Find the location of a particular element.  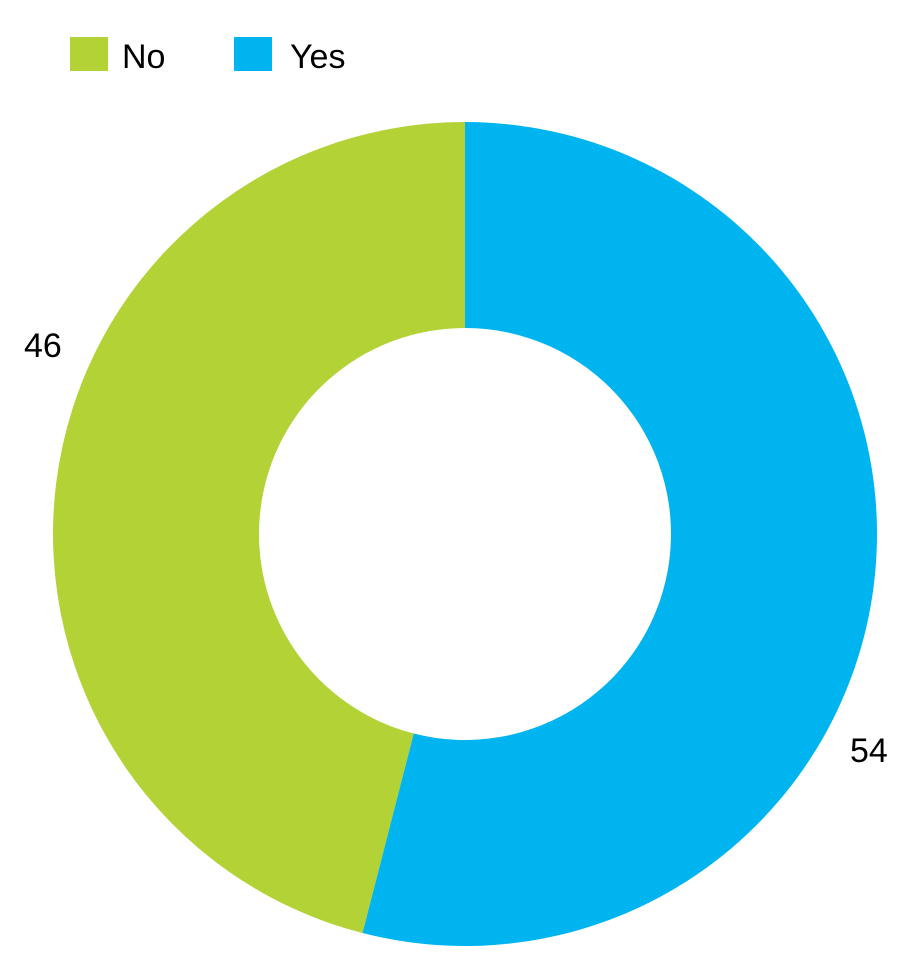

legend-swatch-no is located at coordinates (89, 54).